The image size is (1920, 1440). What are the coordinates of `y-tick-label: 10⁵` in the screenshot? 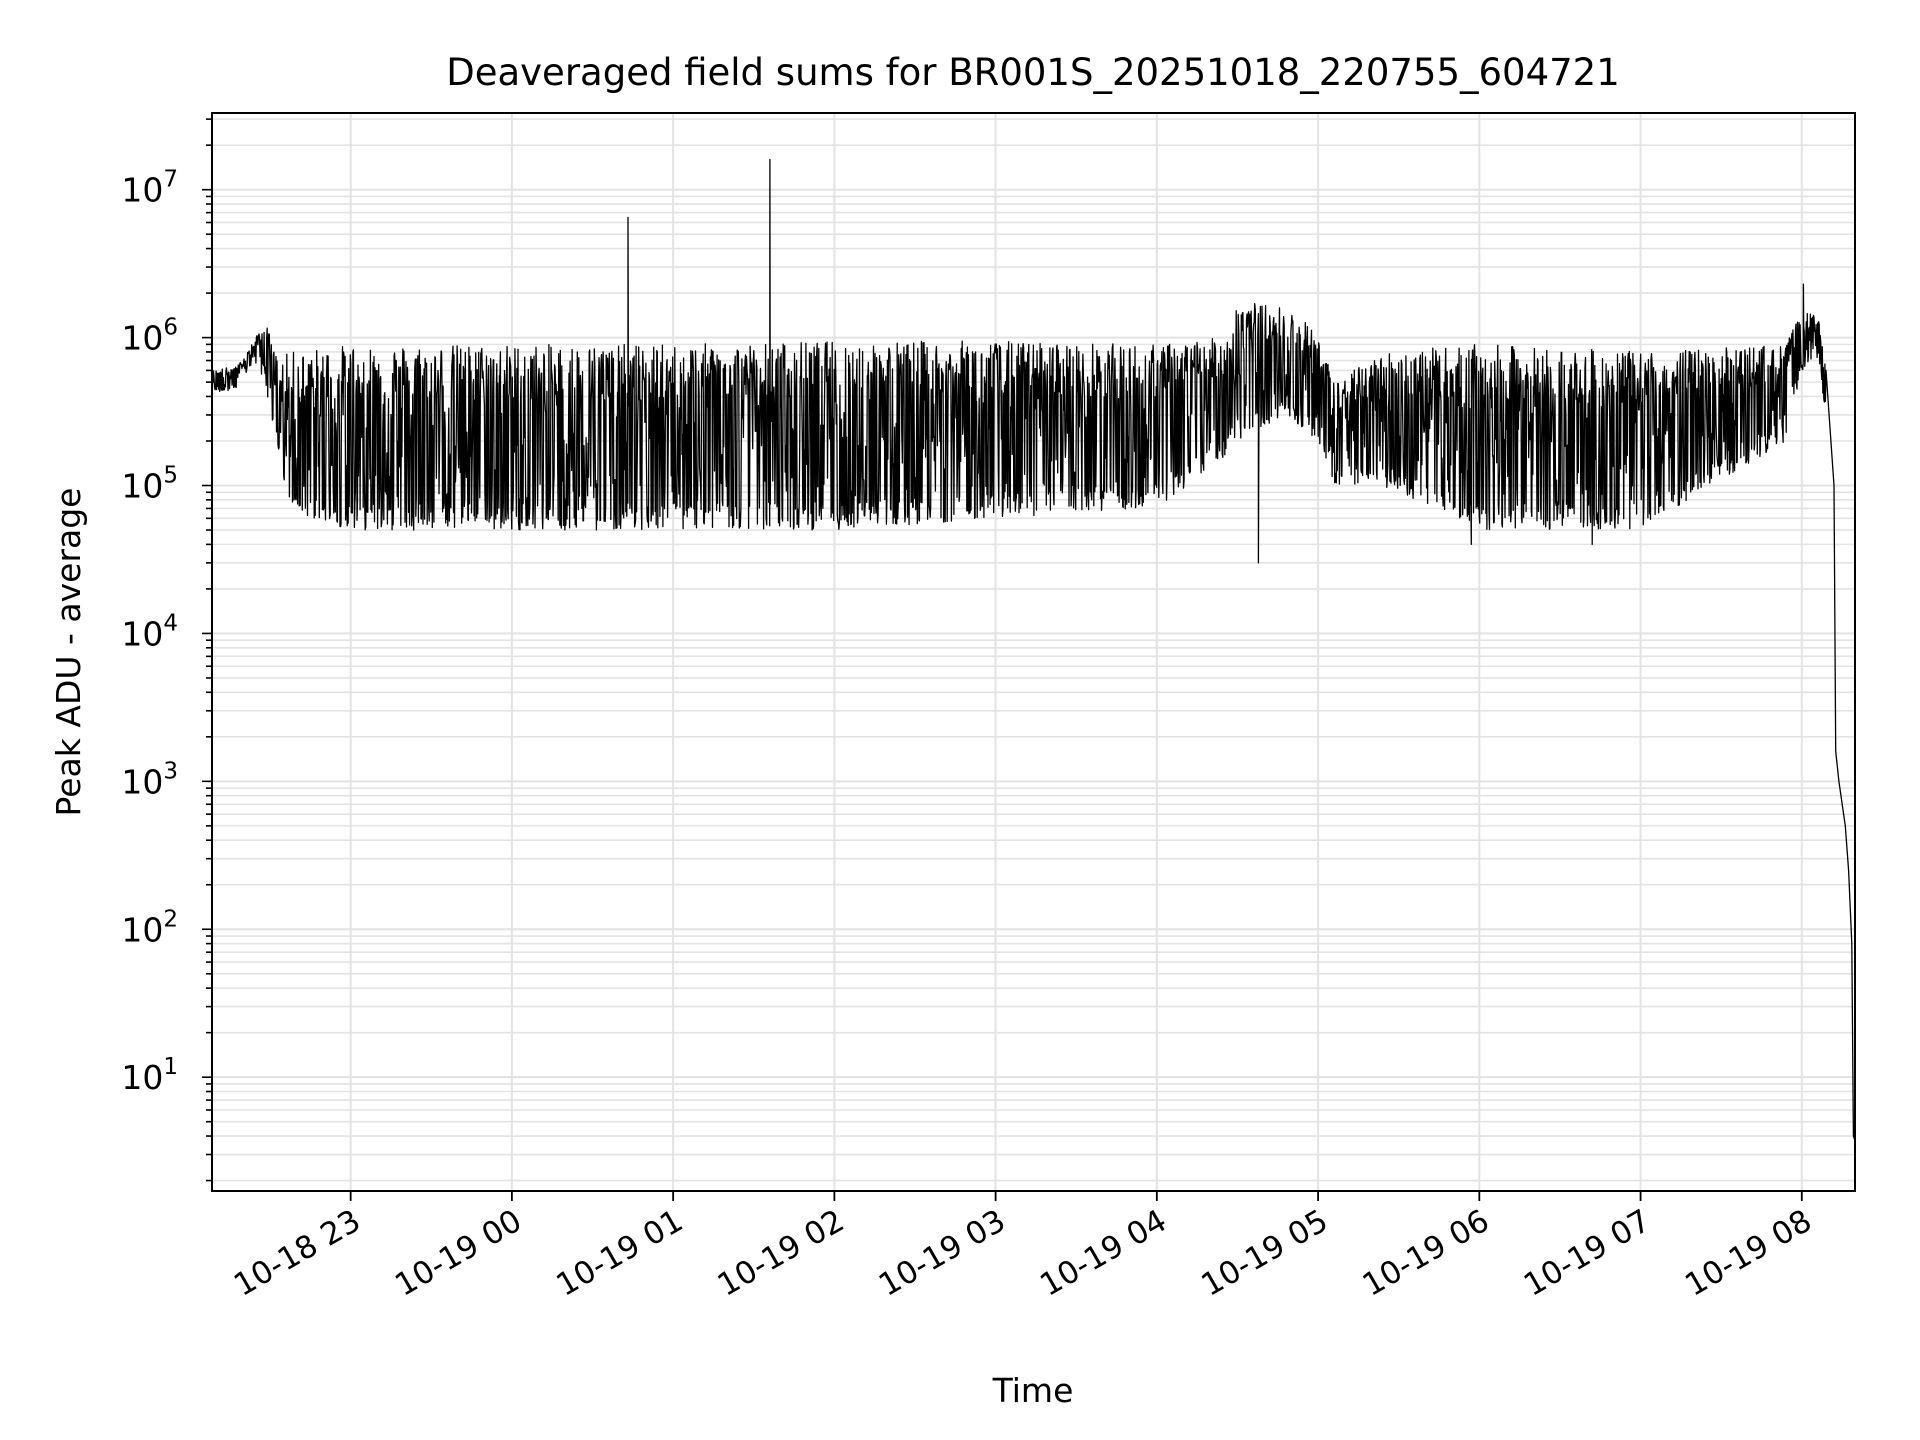 It's located at (149, 484).